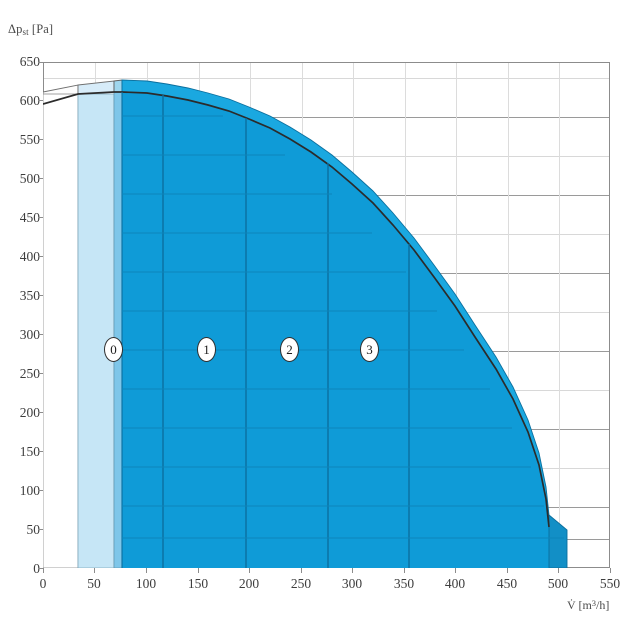 This screenshot has height=630, width=630. I want to click on y-tick-label: 100, so click(29, 490).